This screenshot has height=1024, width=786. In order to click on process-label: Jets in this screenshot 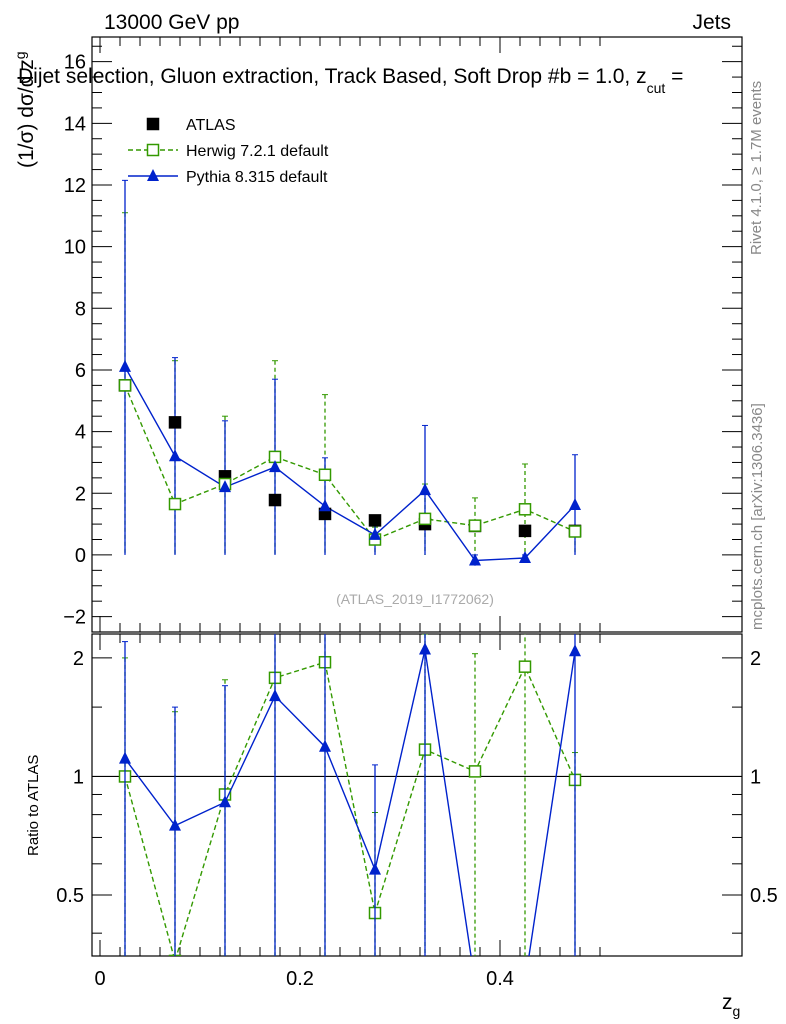, I will do `click(711, 22)`.